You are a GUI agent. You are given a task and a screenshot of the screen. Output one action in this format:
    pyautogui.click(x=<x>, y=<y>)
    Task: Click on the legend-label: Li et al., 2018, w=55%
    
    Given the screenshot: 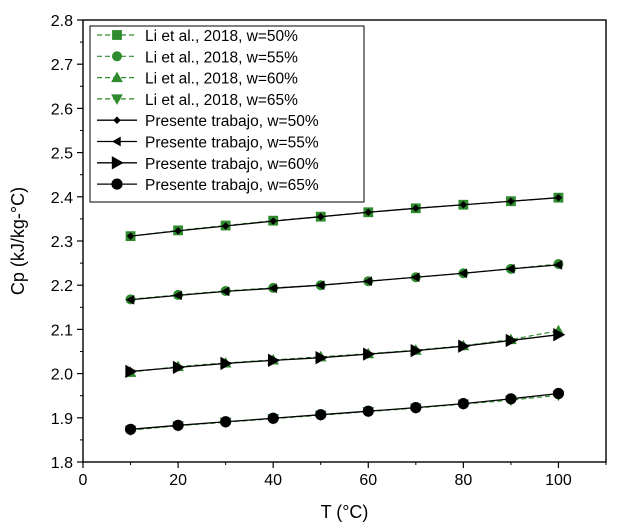 What is the action you would take?
    pyautogui.click(x=221, y=57)
    